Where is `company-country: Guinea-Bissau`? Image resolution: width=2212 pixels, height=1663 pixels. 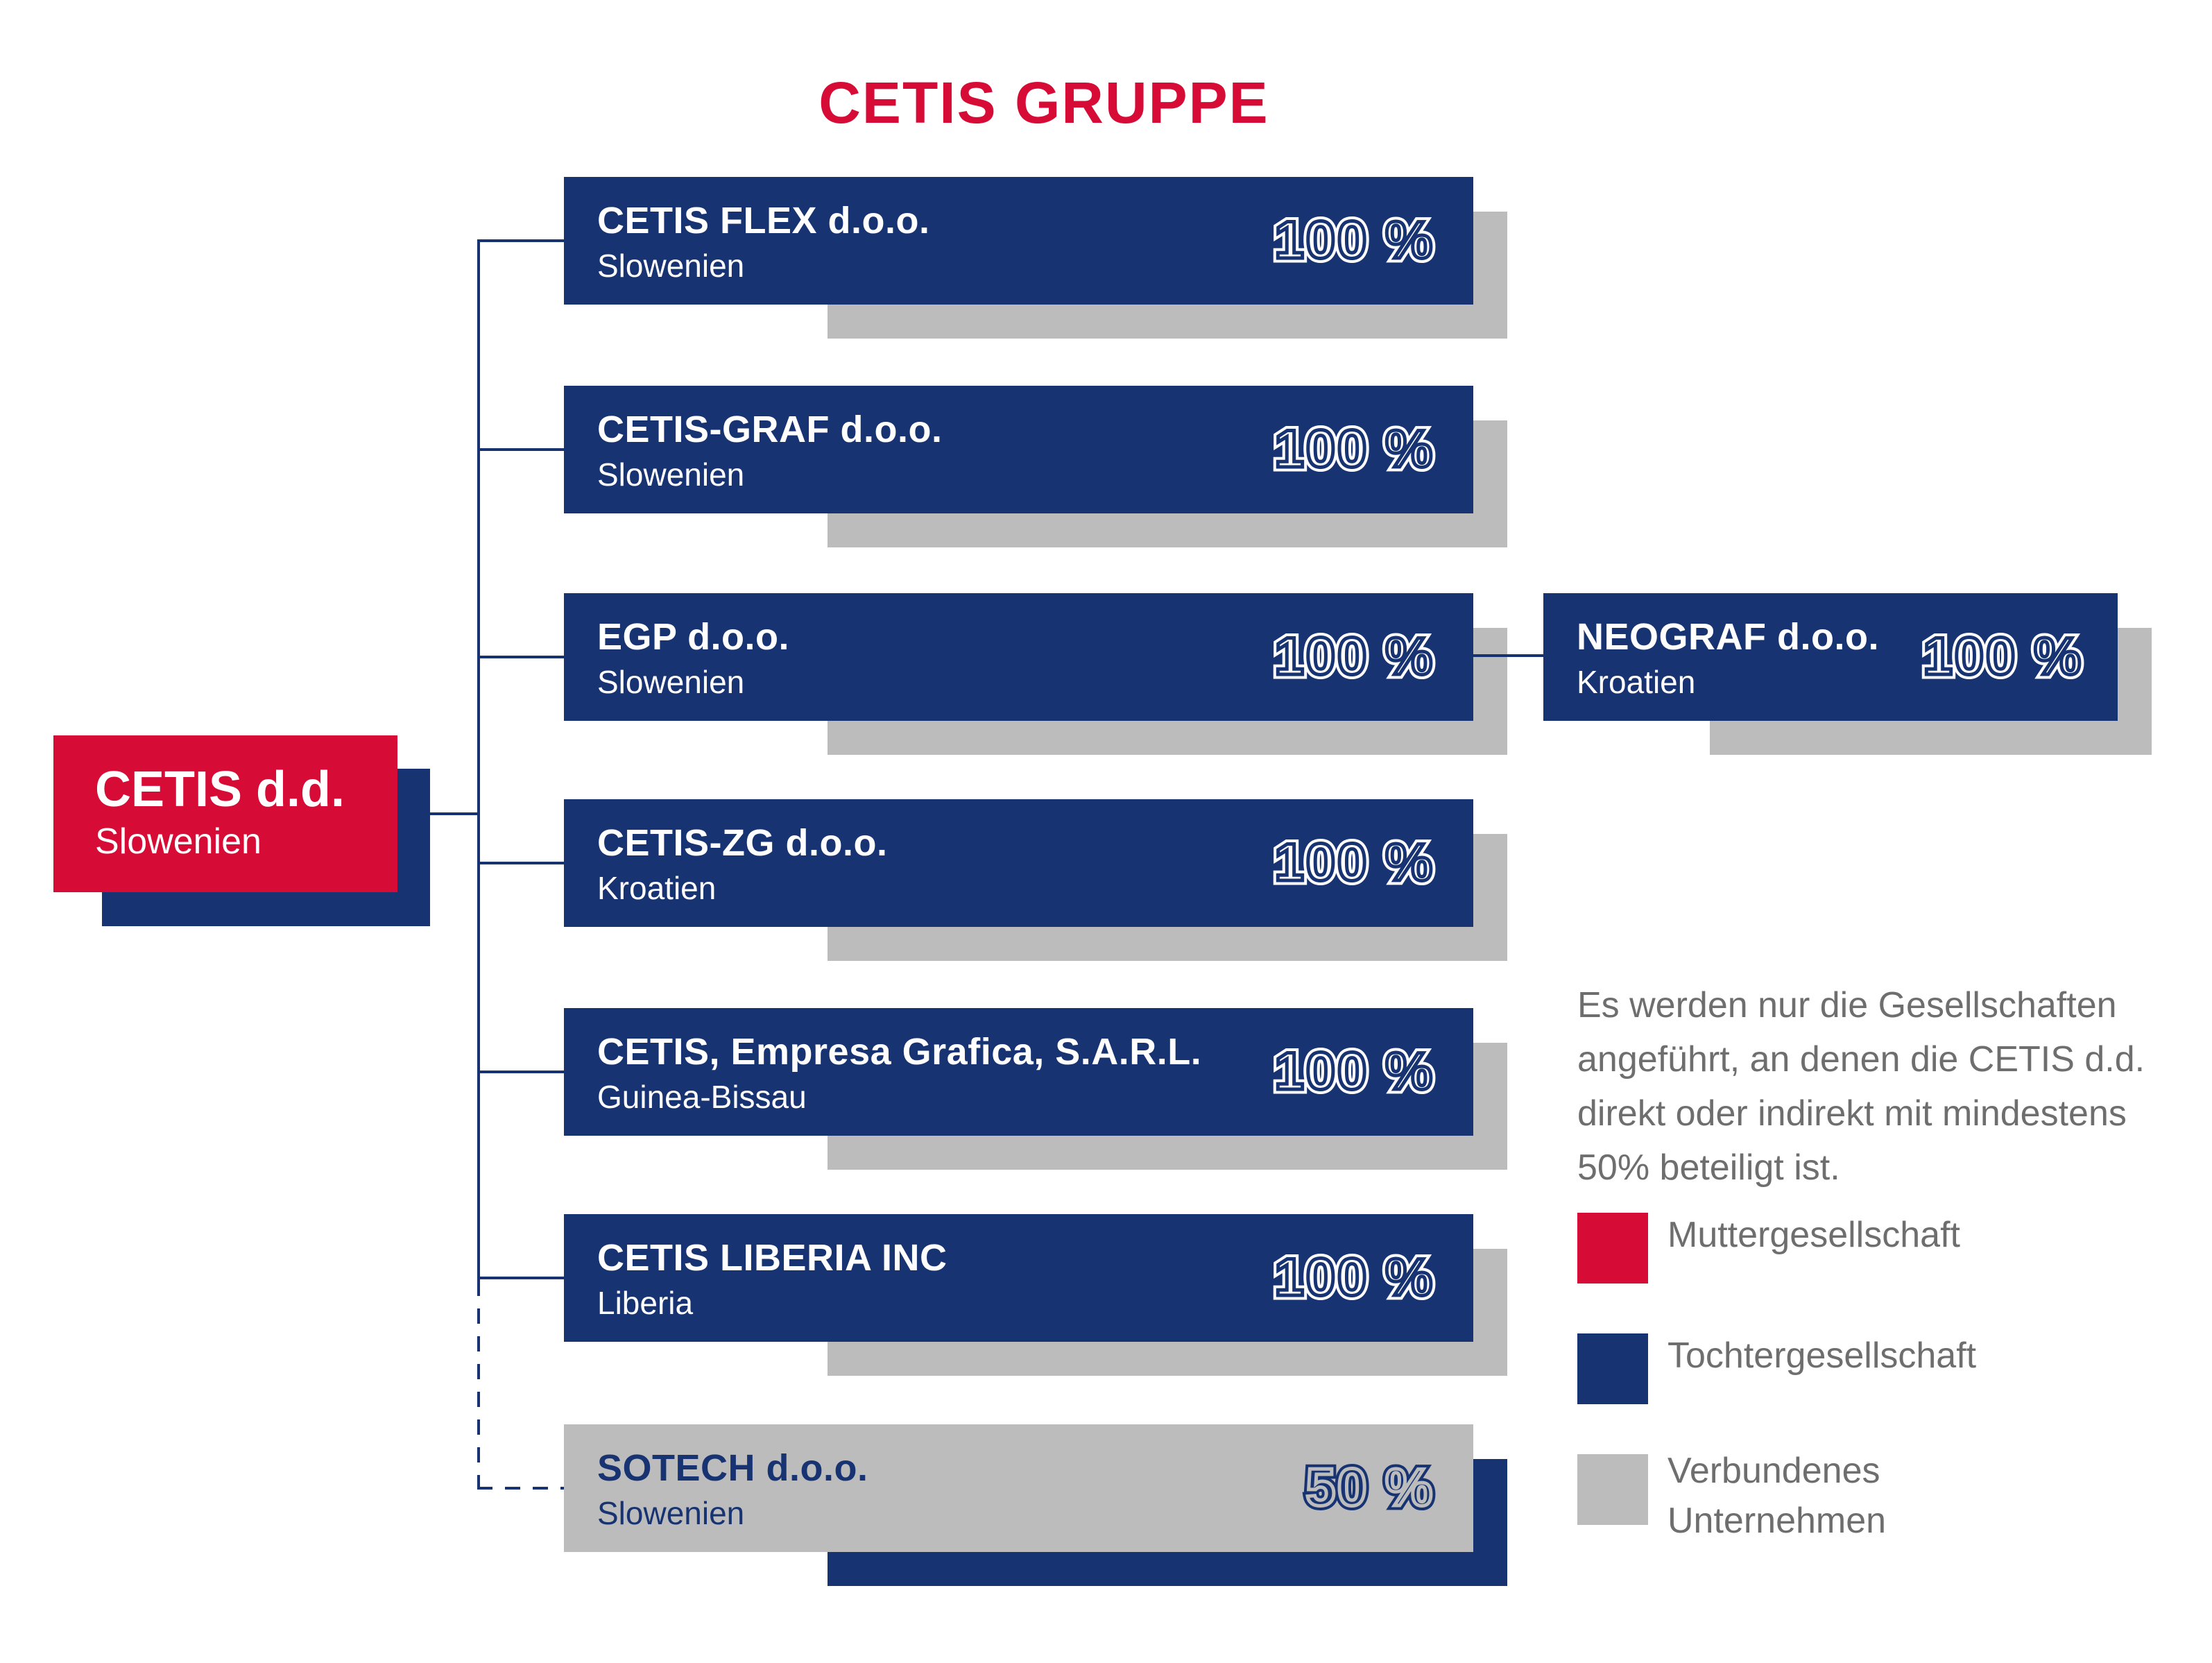
company-country: Guinea-Bissau is located at coordinates (702, 1097).